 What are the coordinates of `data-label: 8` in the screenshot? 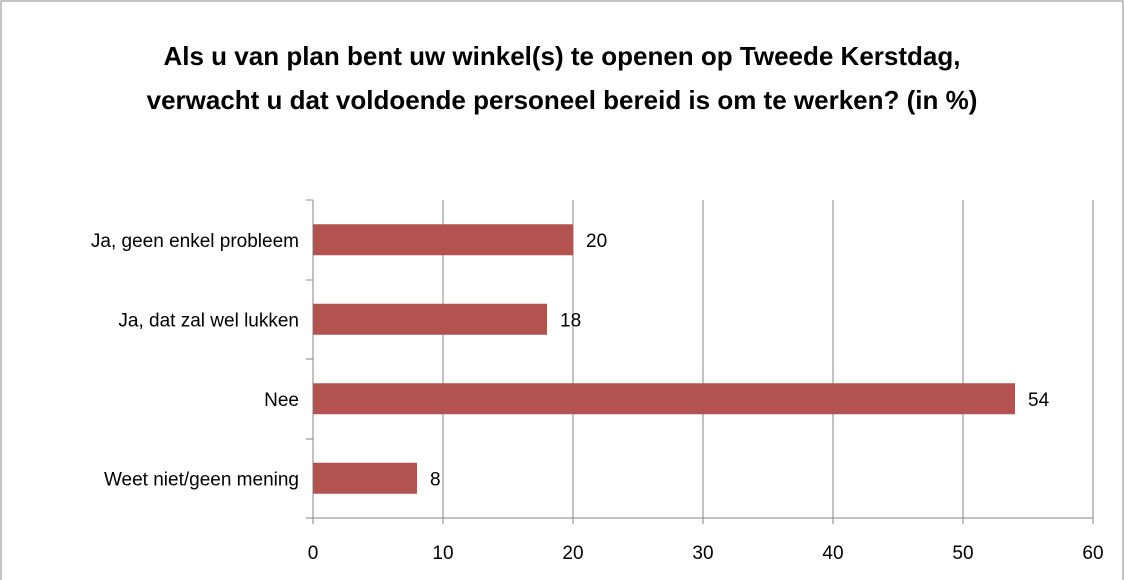 It's located at (435, 479).